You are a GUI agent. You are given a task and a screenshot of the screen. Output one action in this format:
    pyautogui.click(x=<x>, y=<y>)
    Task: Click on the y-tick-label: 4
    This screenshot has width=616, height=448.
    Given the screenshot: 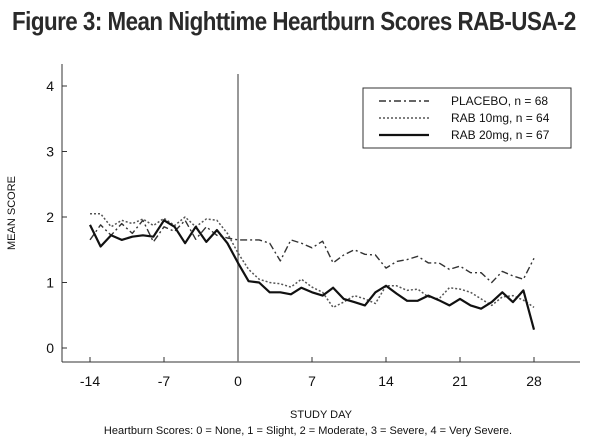 What is the action you would take?
    pyautogui.click(x=50, y=86)
    